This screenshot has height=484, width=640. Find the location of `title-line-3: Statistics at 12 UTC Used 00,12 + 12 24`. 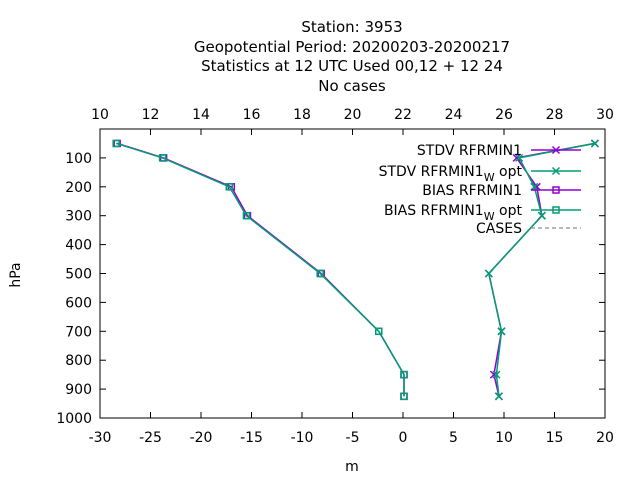

title-line-3: Statistics at 12 UTC Used 00,12 + 12 24 is located at coordinates (352, 66).